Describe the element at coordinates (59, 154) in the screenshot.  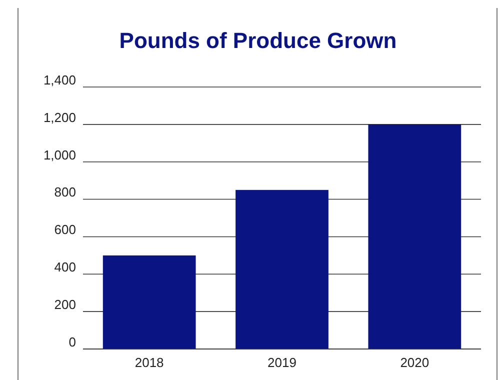
I see `y-tick-label: 1,000` at that location.